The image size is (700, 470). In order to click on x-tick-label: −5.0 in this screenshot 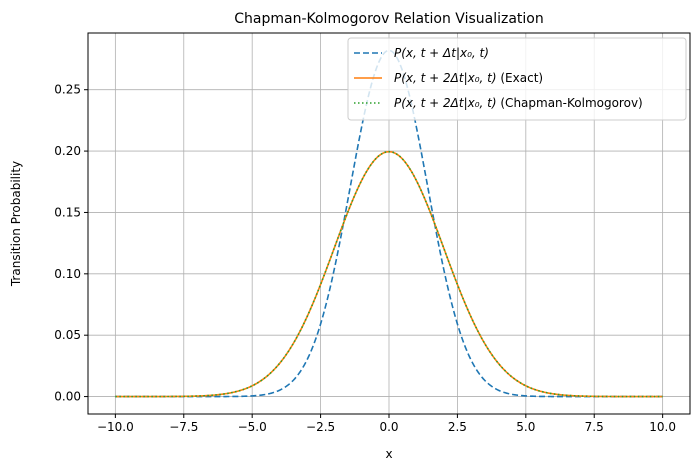, I will do `click(252, 427)`.